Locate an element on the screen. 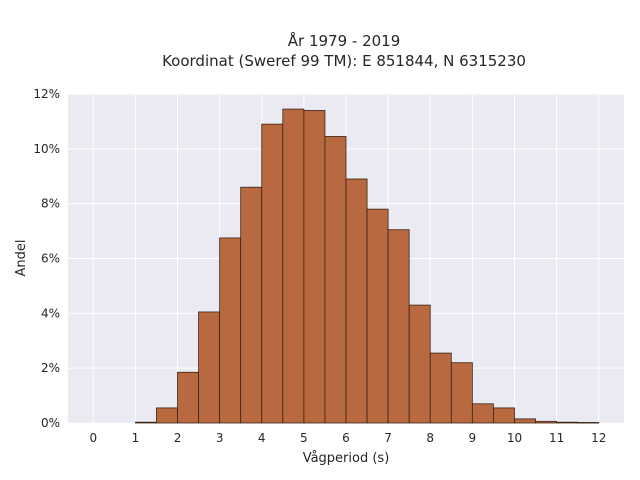 The width and height of the screenshot is (640, 480). x-tick-label: 2 is located at coordinates (178, 438).